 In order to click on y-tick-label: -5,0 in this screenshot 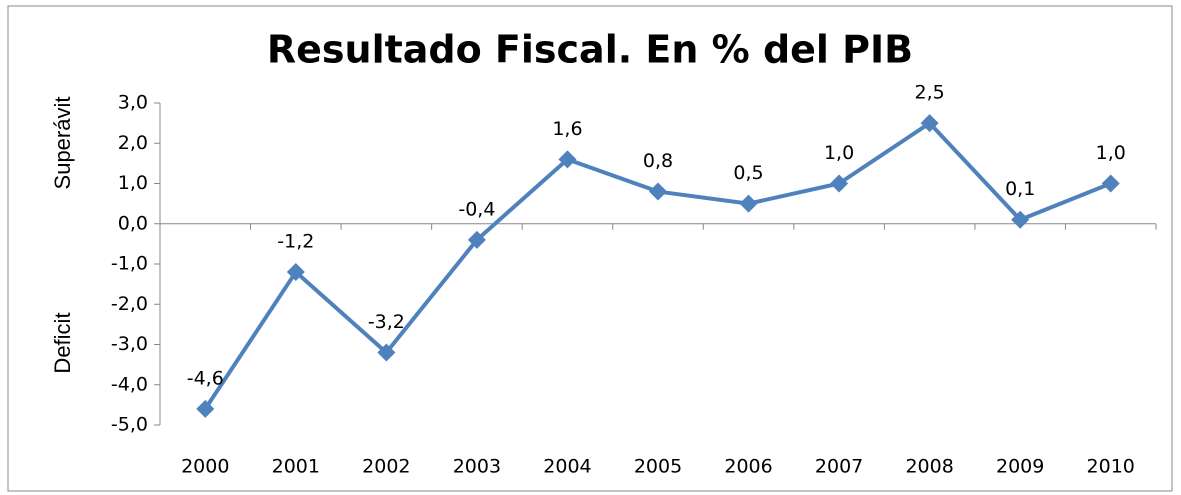, I will do `click(129, 425)`.